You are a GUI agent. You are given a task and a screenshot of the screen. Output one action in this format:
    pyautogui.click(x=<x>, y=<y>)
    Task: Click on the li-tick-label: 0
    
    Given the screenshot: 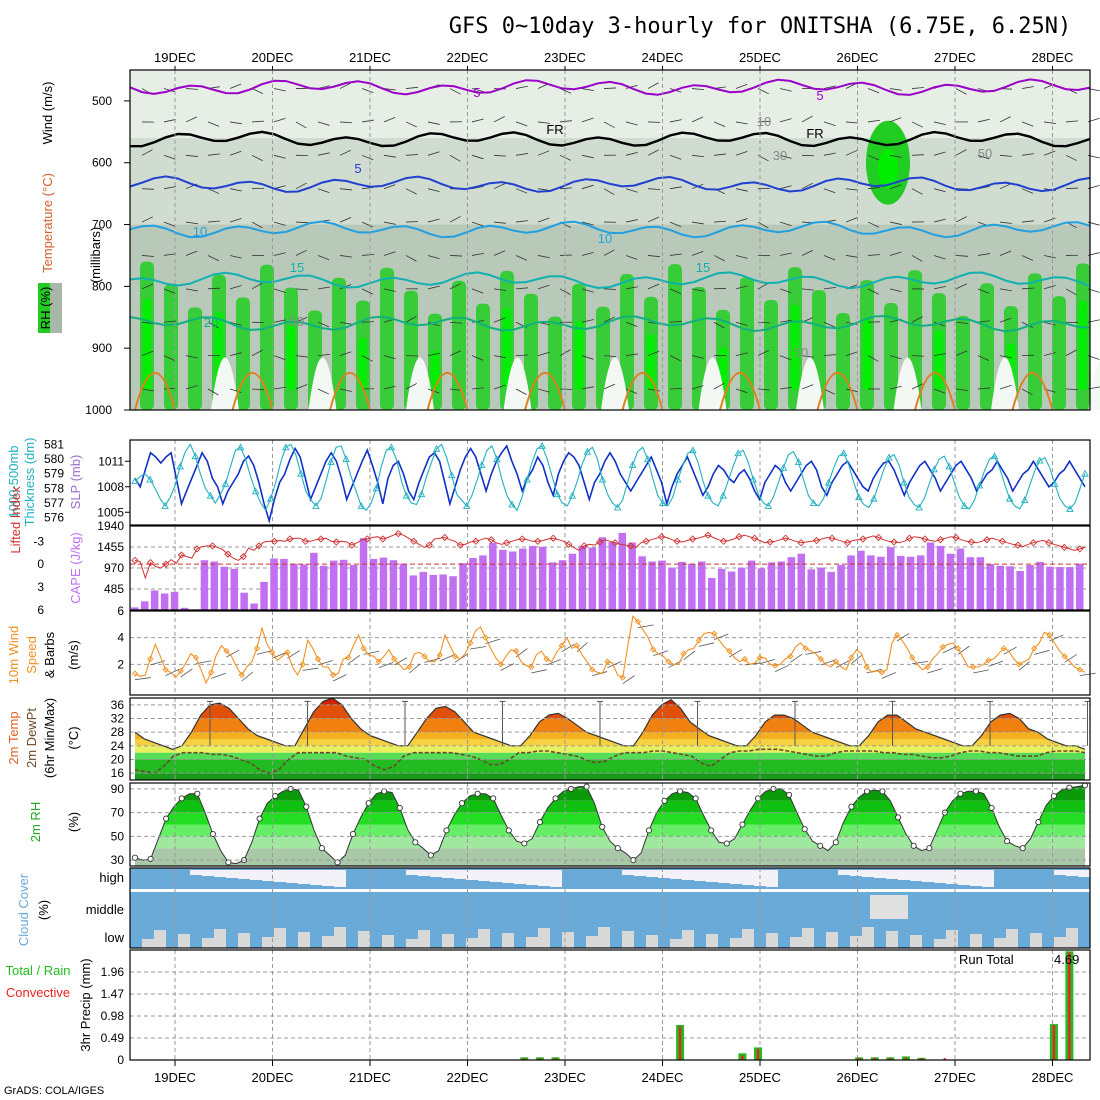 What is the action you would take?
    pyautogui.click(x=40, y=564)
    